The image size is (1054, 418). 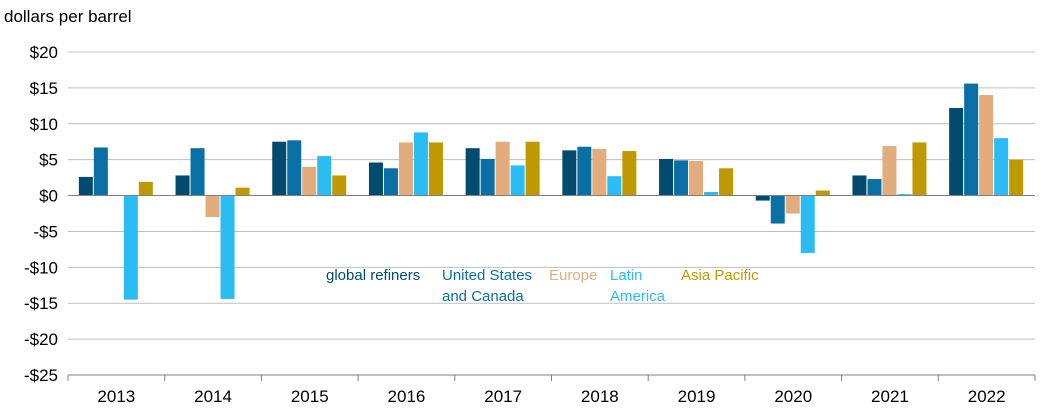 I want to click on x-tick-label: 2018, so click(x=600, y=396).